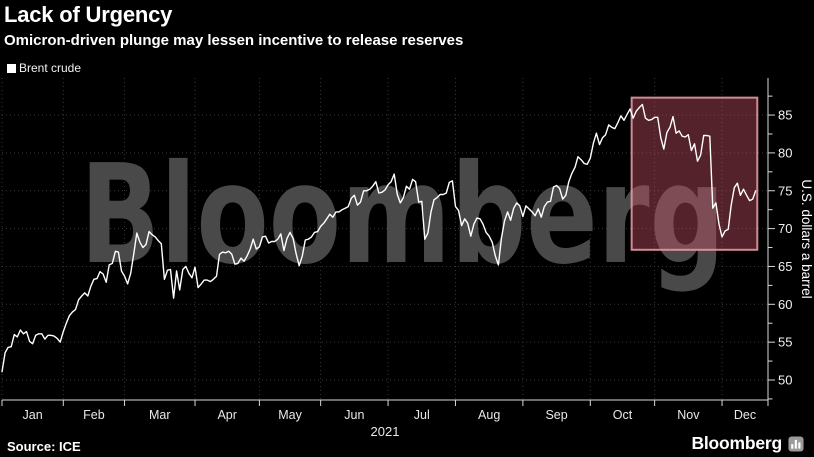 This screenshot has width=814, height=457. Describe the element at coordinates (422, 415) in the screenshot. I see `svg-text: Jul` at that location.